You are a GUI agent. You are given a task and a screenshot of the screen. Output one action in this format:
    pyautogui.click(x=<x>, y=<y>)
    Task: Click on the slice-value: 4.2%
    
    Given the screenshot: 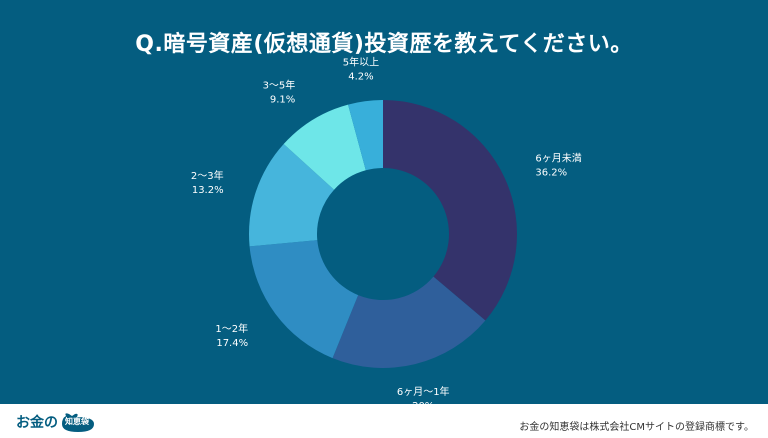 What is the action you would take?
    pyautogui.click(x=360, y=76)
    